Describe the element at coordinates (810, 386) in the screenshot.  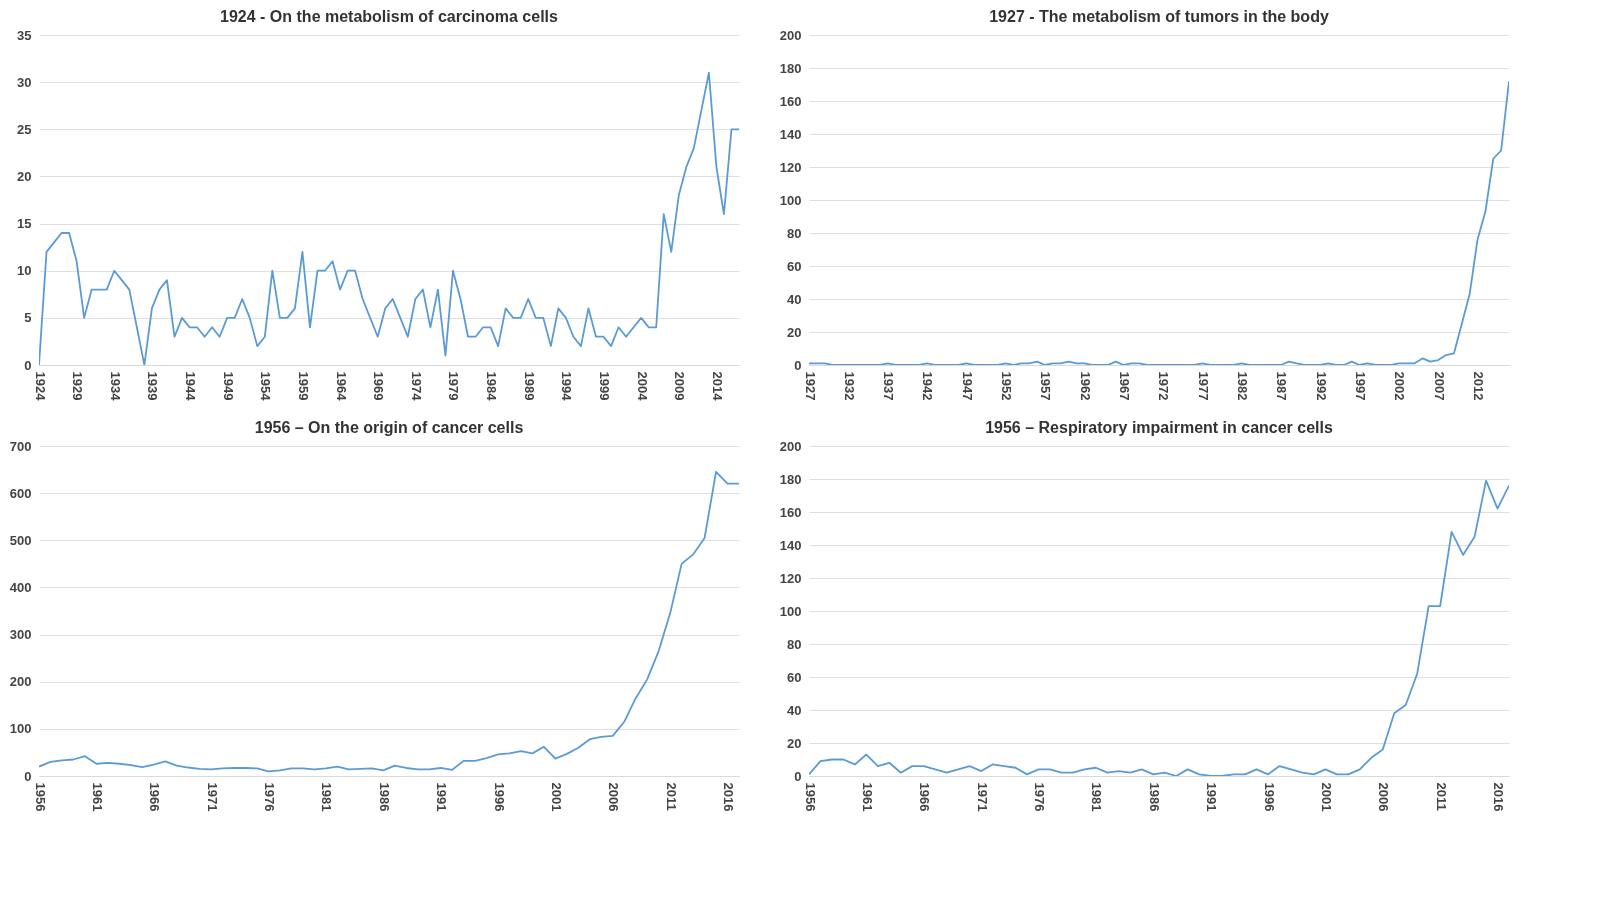
I see `x-tick-label: 1927` at that location.